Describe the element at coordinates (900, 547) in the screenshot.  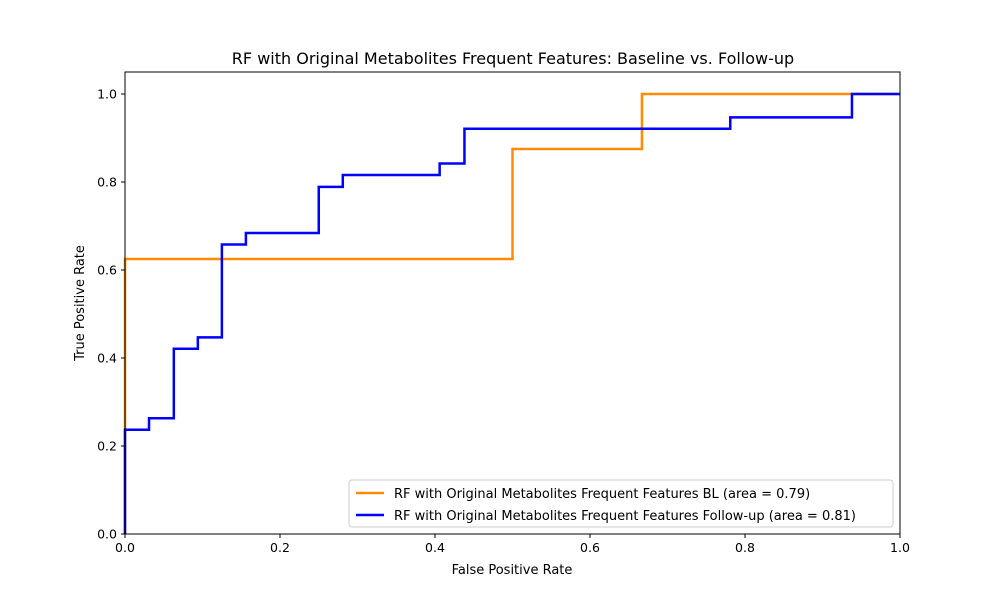
I see `x-tick-label: 1.0` at that location.